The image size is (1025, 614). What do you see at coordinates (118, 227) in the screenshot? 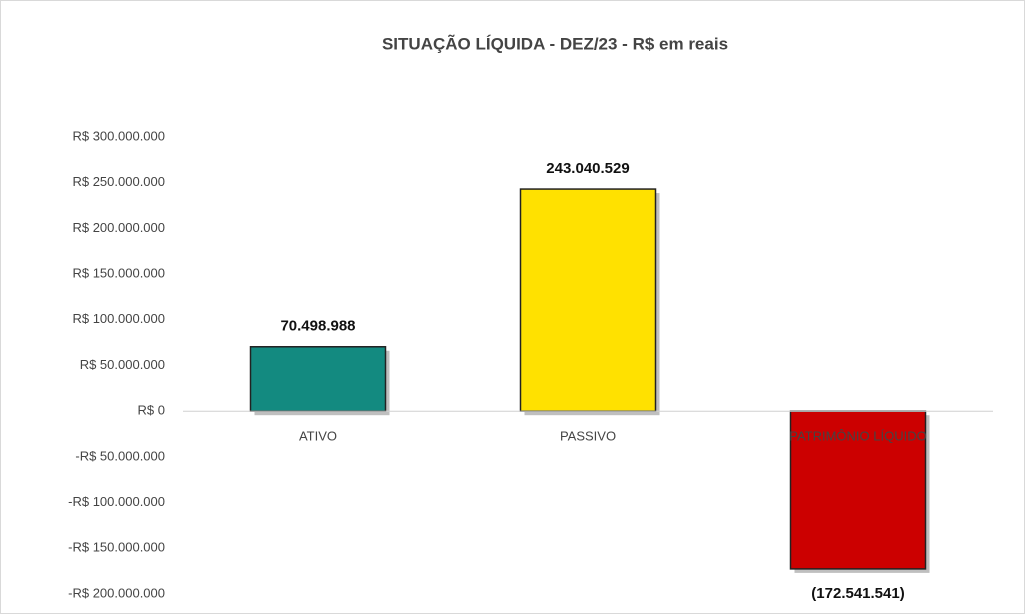
I see `y-tick-label: R$ 200.000.000` at bounding box center [118, 227].